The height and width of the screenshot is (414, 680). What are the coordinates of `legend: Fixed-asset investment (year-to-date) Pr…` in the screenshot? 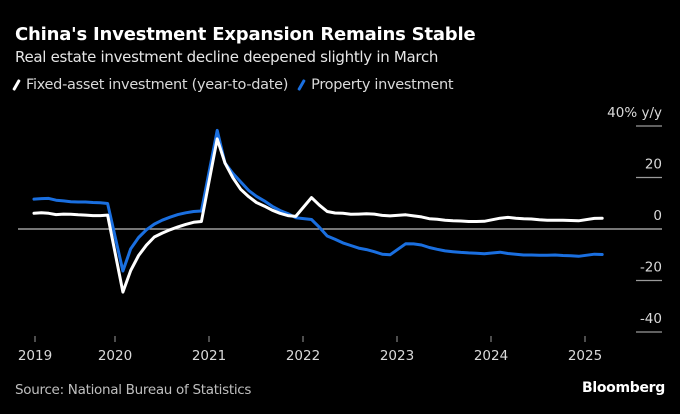 It's located at (238, 85).